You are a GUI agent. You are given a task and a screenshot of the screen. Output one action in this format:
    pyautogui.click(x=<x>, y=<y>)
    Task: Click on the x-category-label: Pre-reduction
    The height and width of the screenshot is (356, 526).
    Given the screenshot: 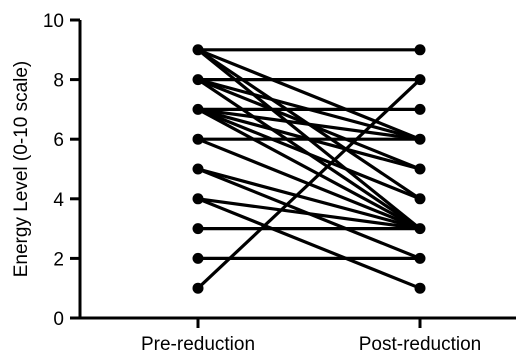 What is the action you would take?
    pyautogui.click(x=198, y=344)
    